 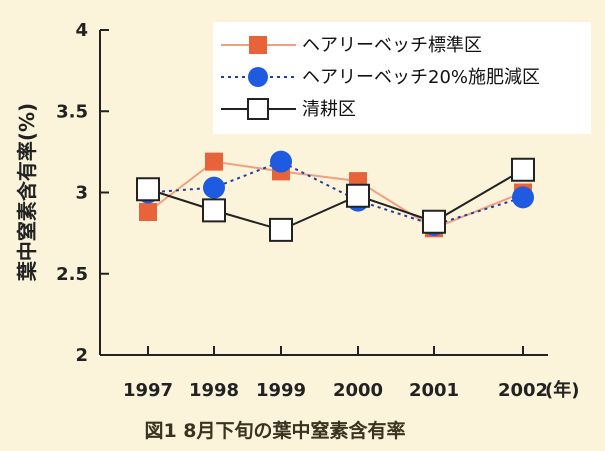 I want to click on x-tick-label: 1997, so click(x=148, y=390).